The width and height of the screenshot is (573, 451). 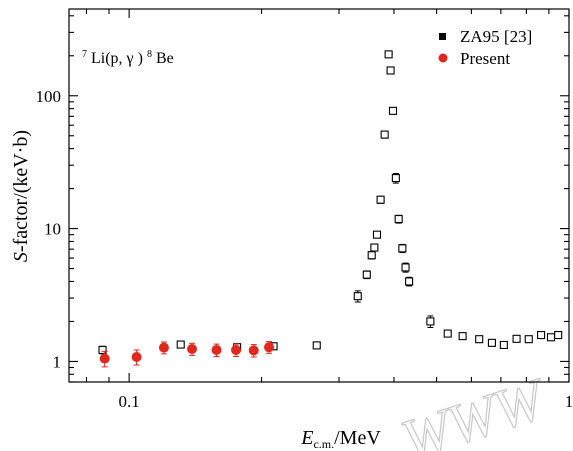 I want to click on watermark-text: WWW, so click(x=475, y=408).